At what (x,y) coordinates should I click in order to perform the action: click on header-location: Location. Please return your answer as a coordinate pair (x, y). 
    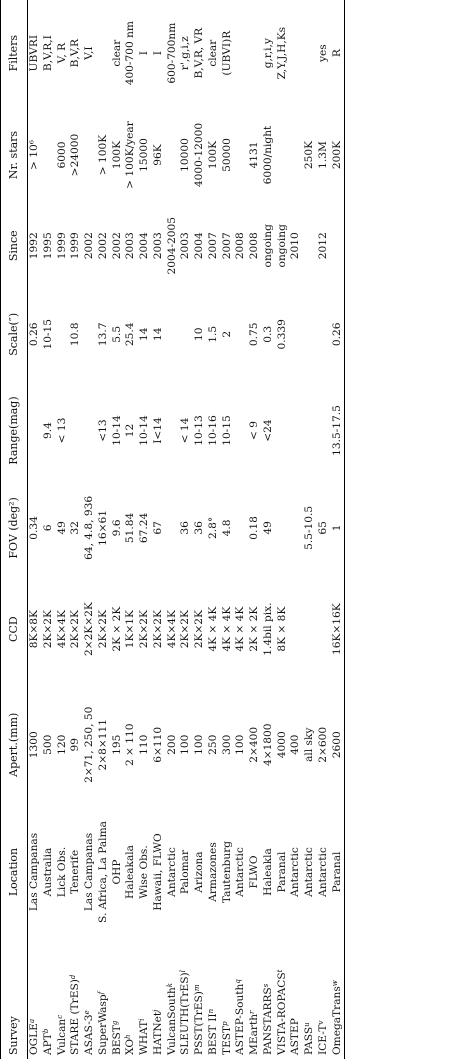
    Looking at the image, I should click on (13, 872).